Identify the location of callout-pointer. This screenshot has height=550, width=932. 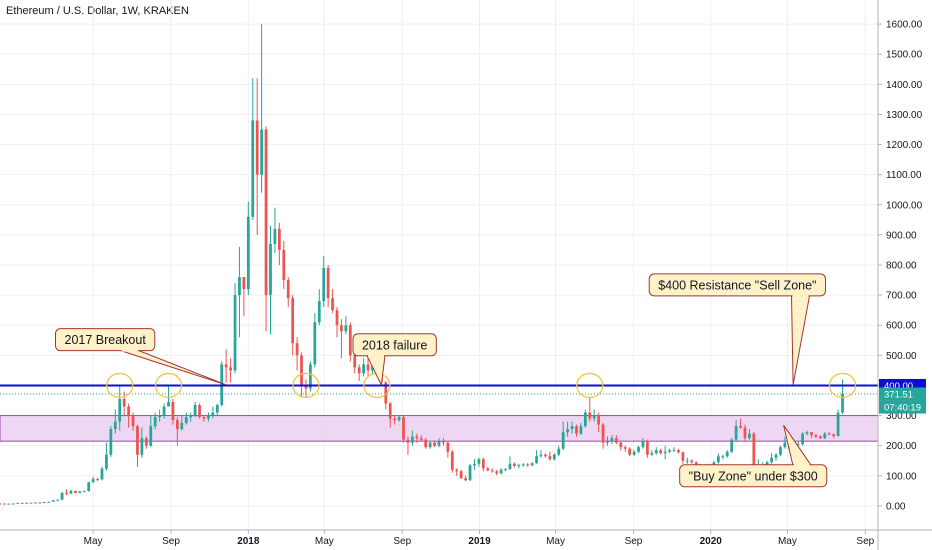
(800, 340).